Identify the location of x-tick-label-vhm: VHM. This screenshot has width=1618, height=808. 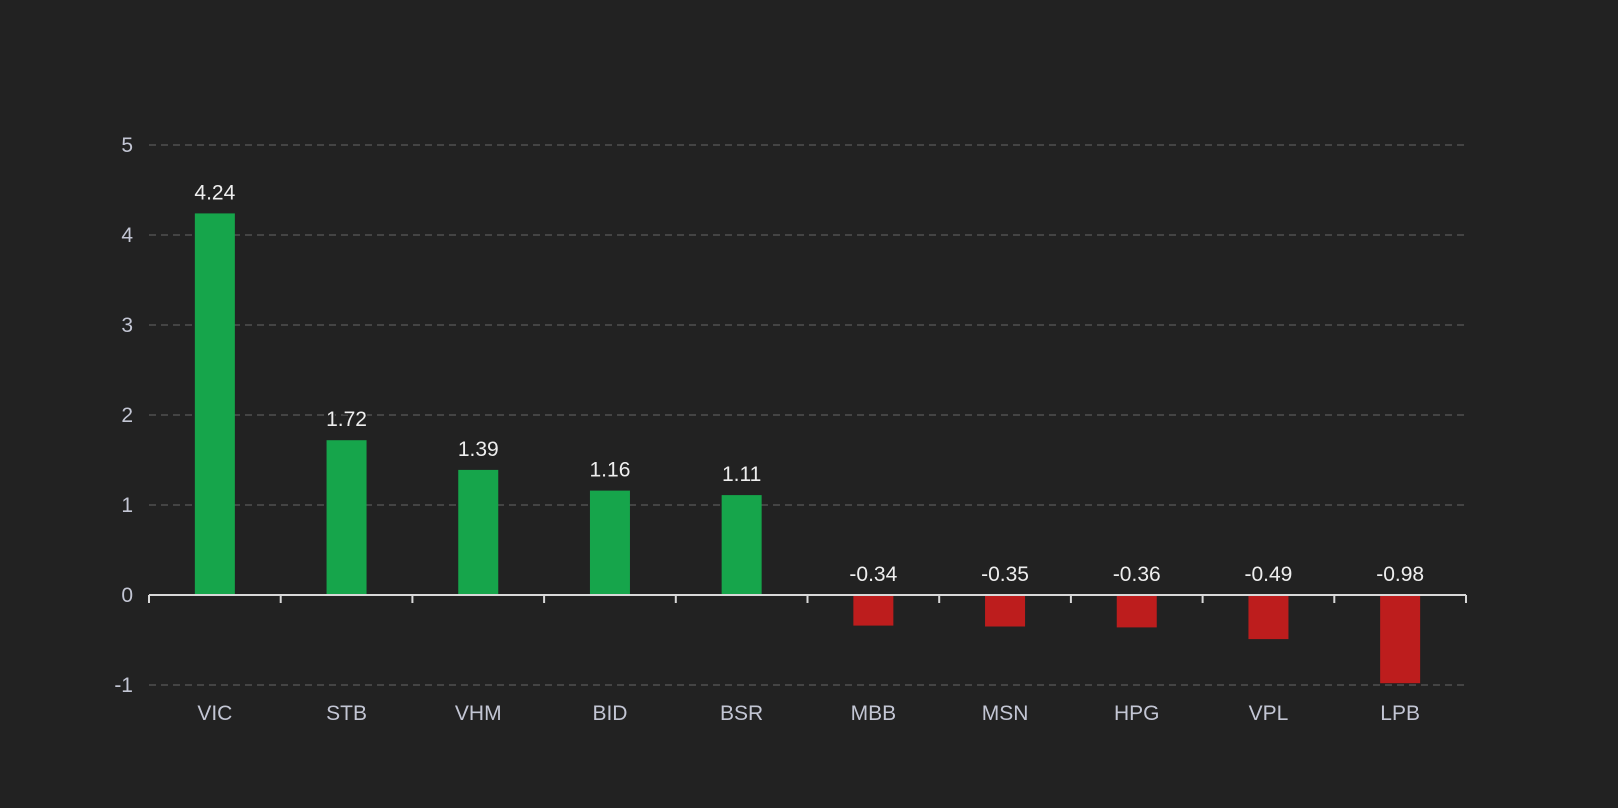
(478, 713).